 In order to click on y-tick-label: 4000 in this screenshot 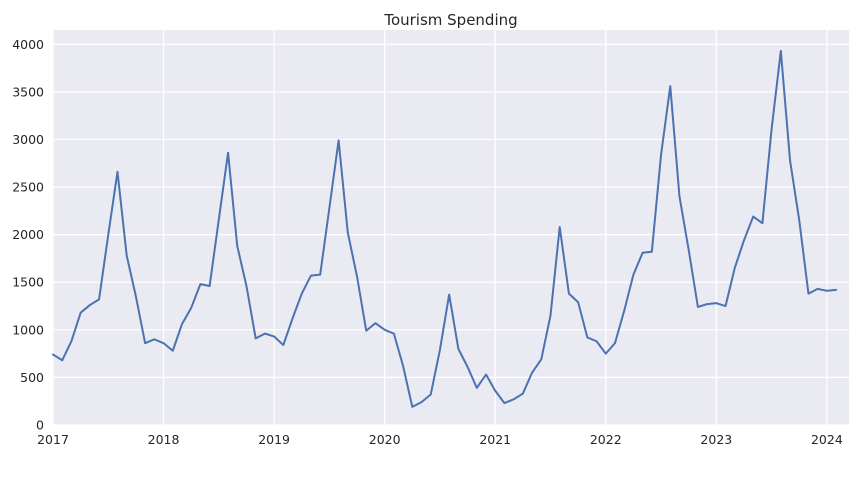, I will do `click(28, 44)`.